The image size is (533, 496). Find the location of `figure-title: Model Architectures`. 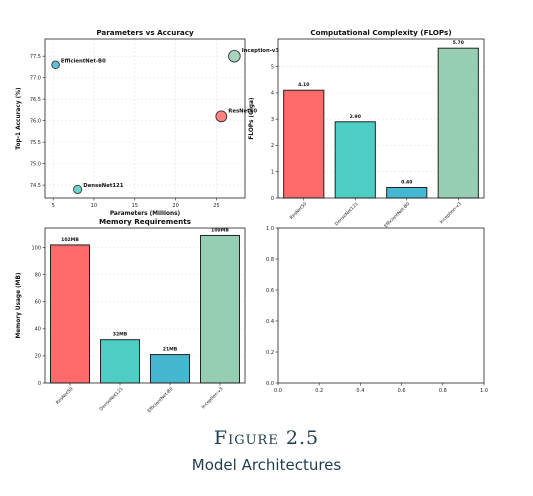

figure-title: Model Architectures is located at coordinates (266, 465).